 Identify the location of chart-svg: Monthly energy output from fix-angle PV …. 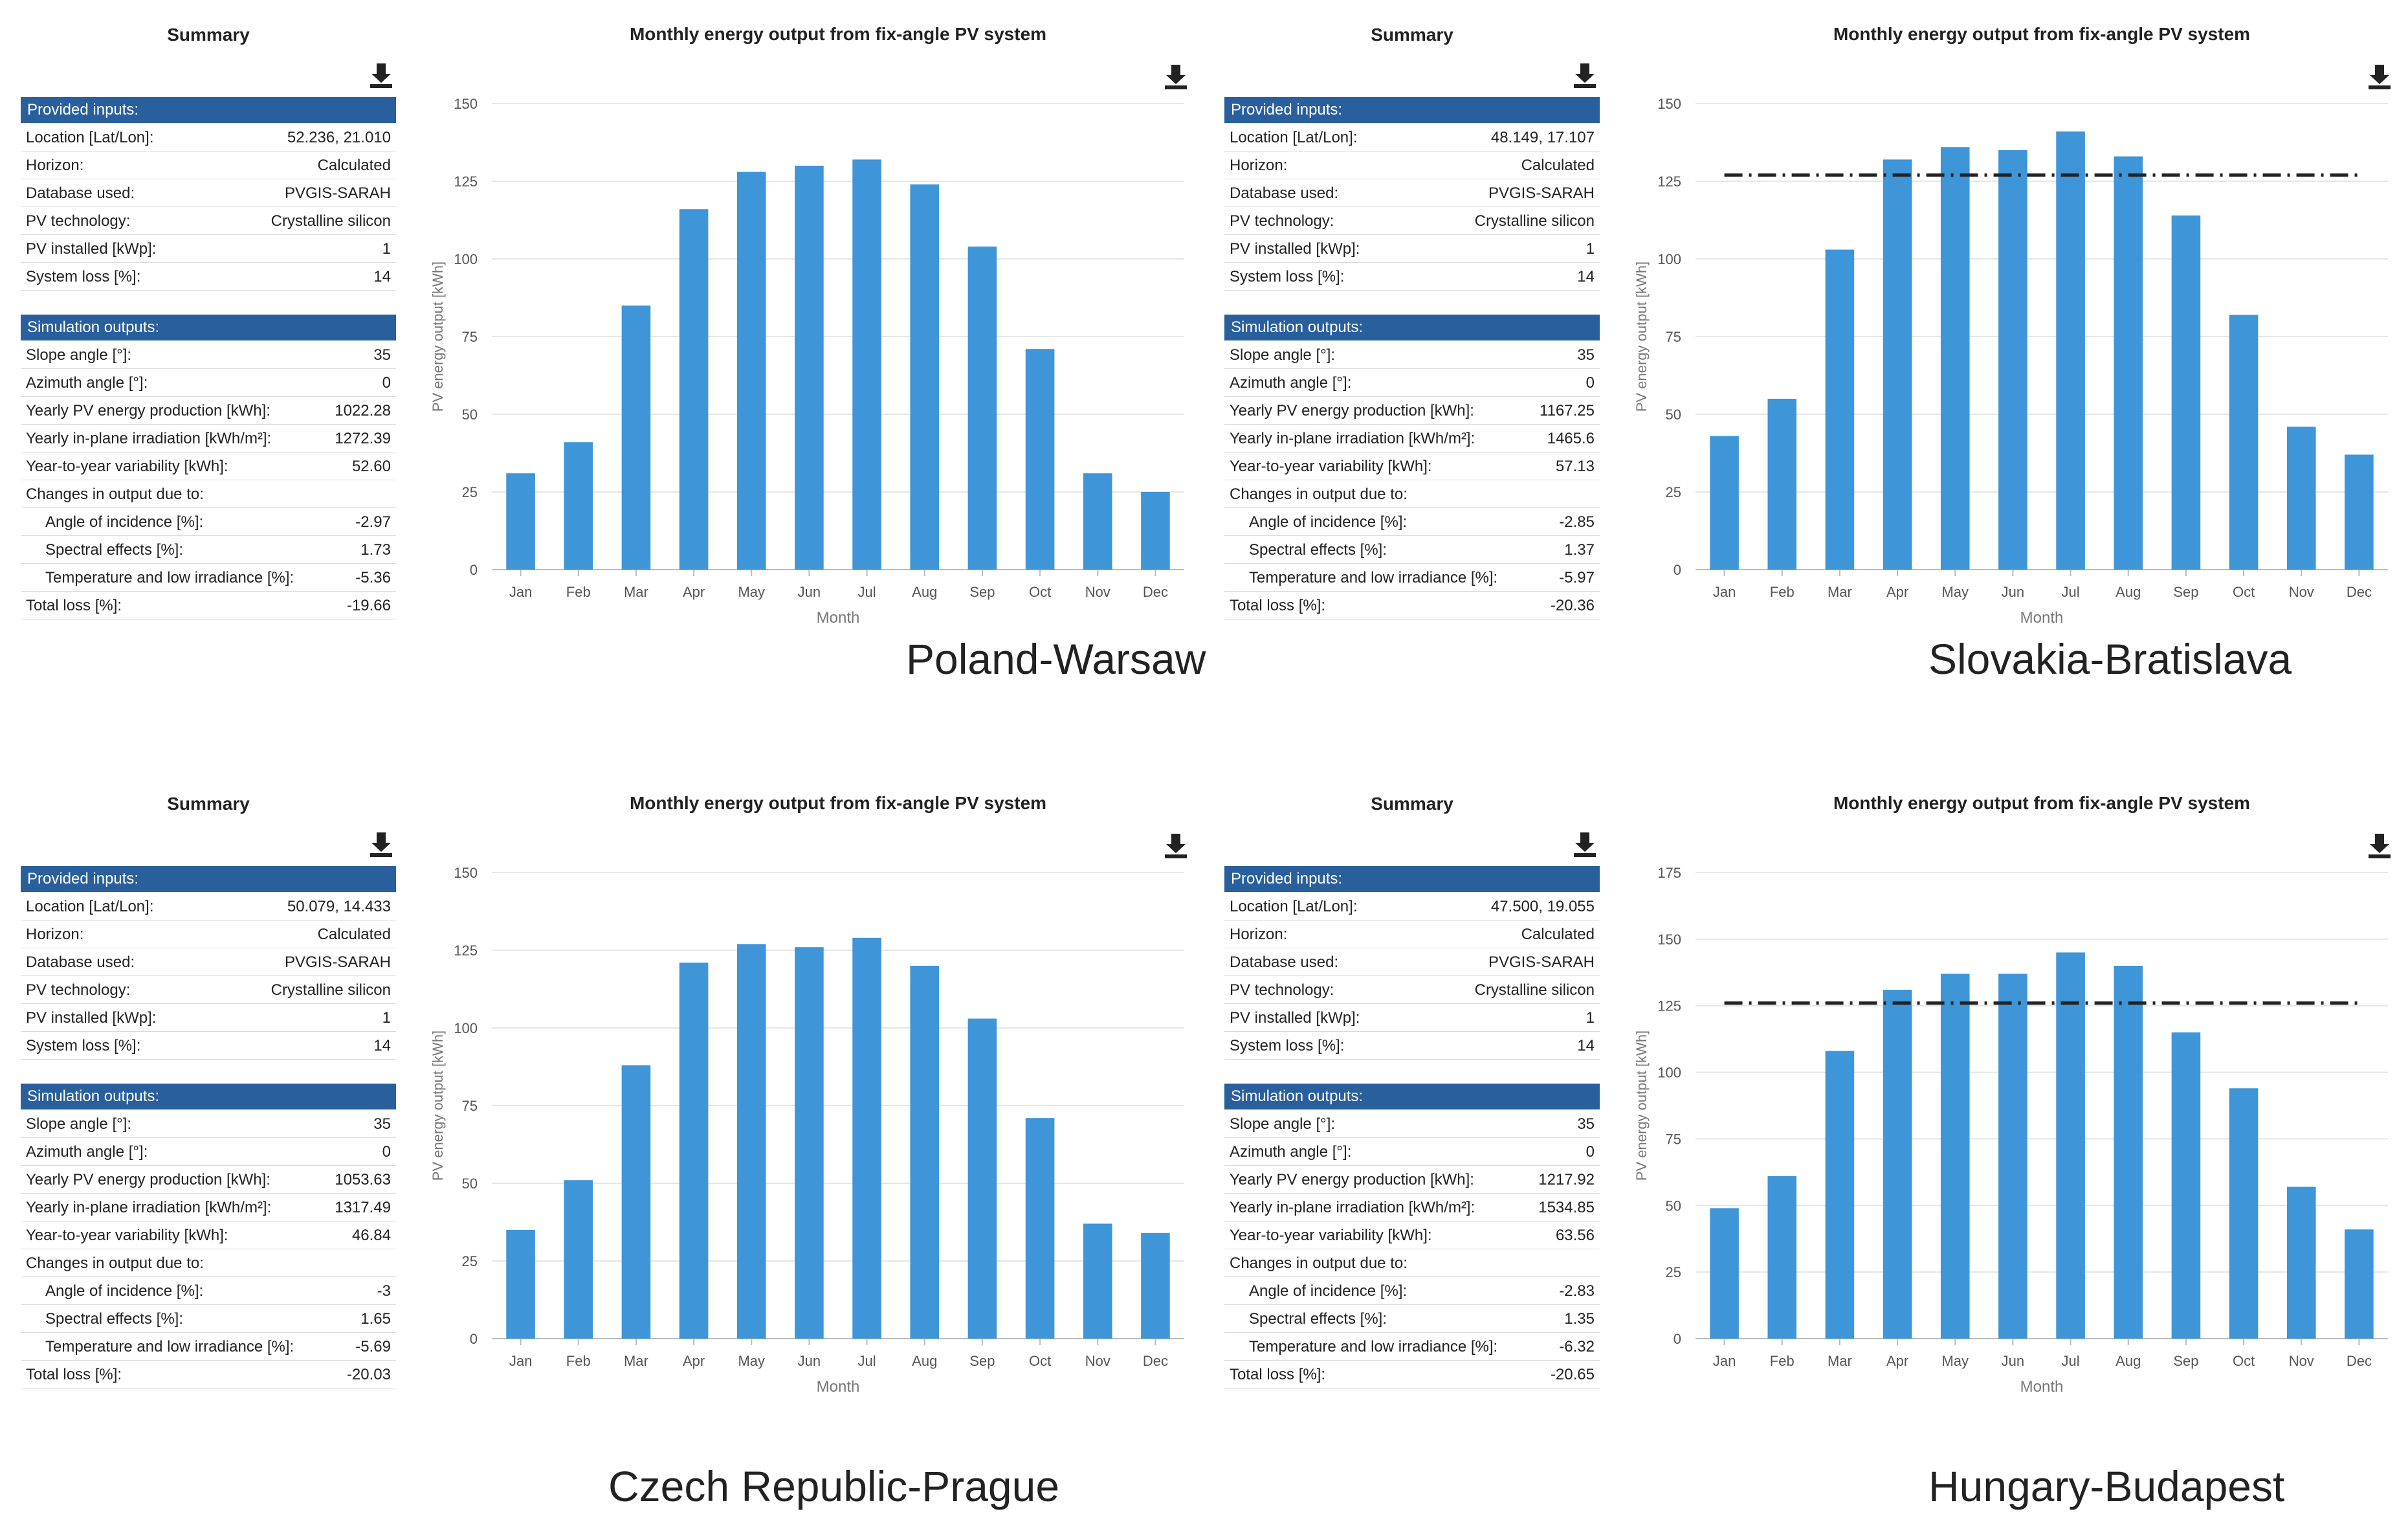
(2011, 325).